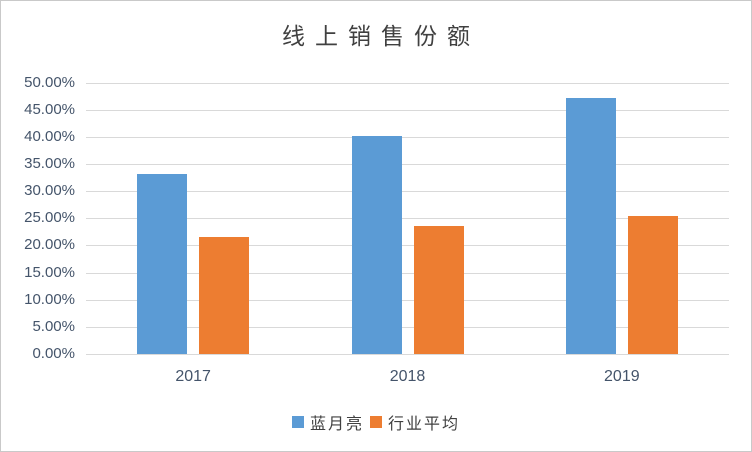  I want to click on y-axis-tick-label: 5.00%, so click(53, 326).